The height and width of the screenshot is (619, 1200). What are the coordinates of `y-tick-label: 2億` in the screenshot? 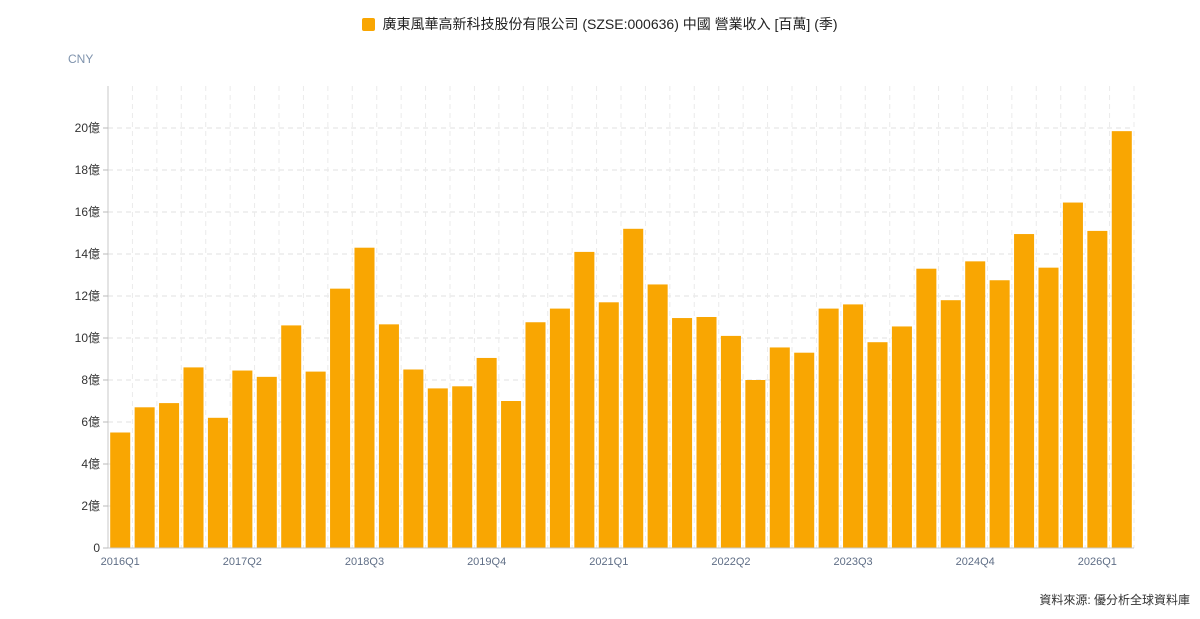 It's located at (90, 506).